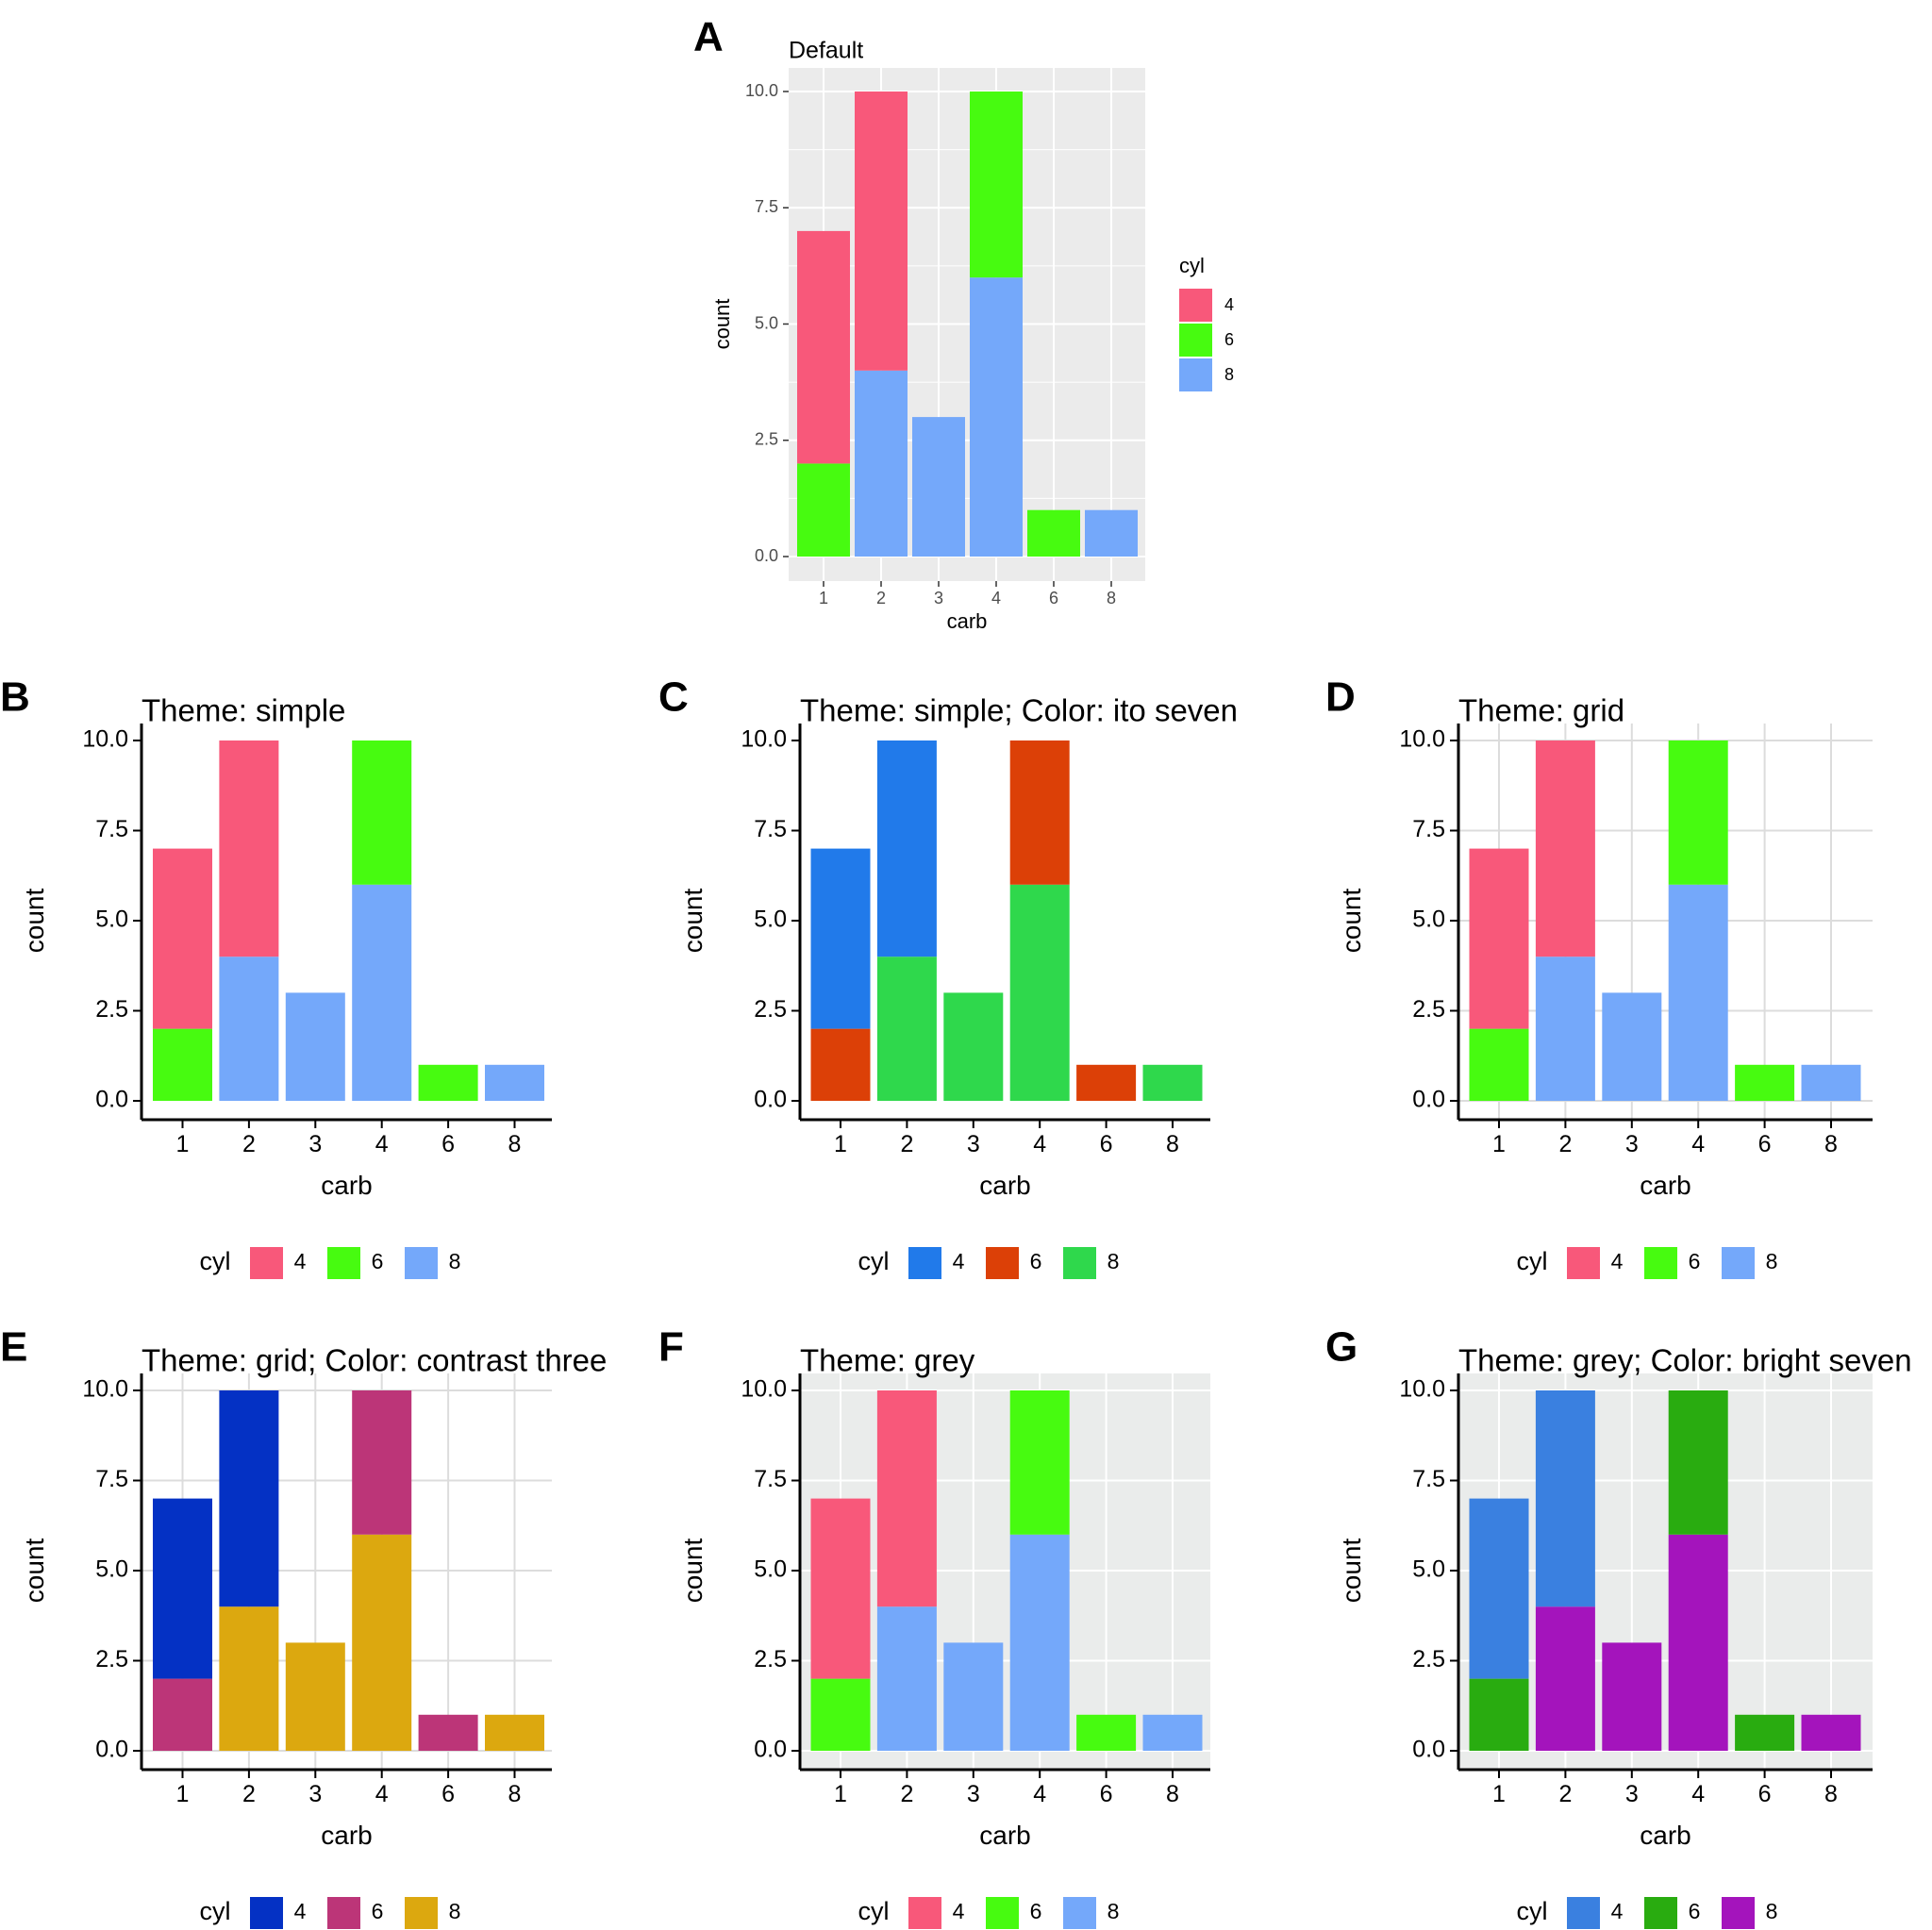 This screenshot has height=1930, width=1932. Describe the element at coordinates (674, 697) in the screenshot. I see `panel-letter: C` at that location.